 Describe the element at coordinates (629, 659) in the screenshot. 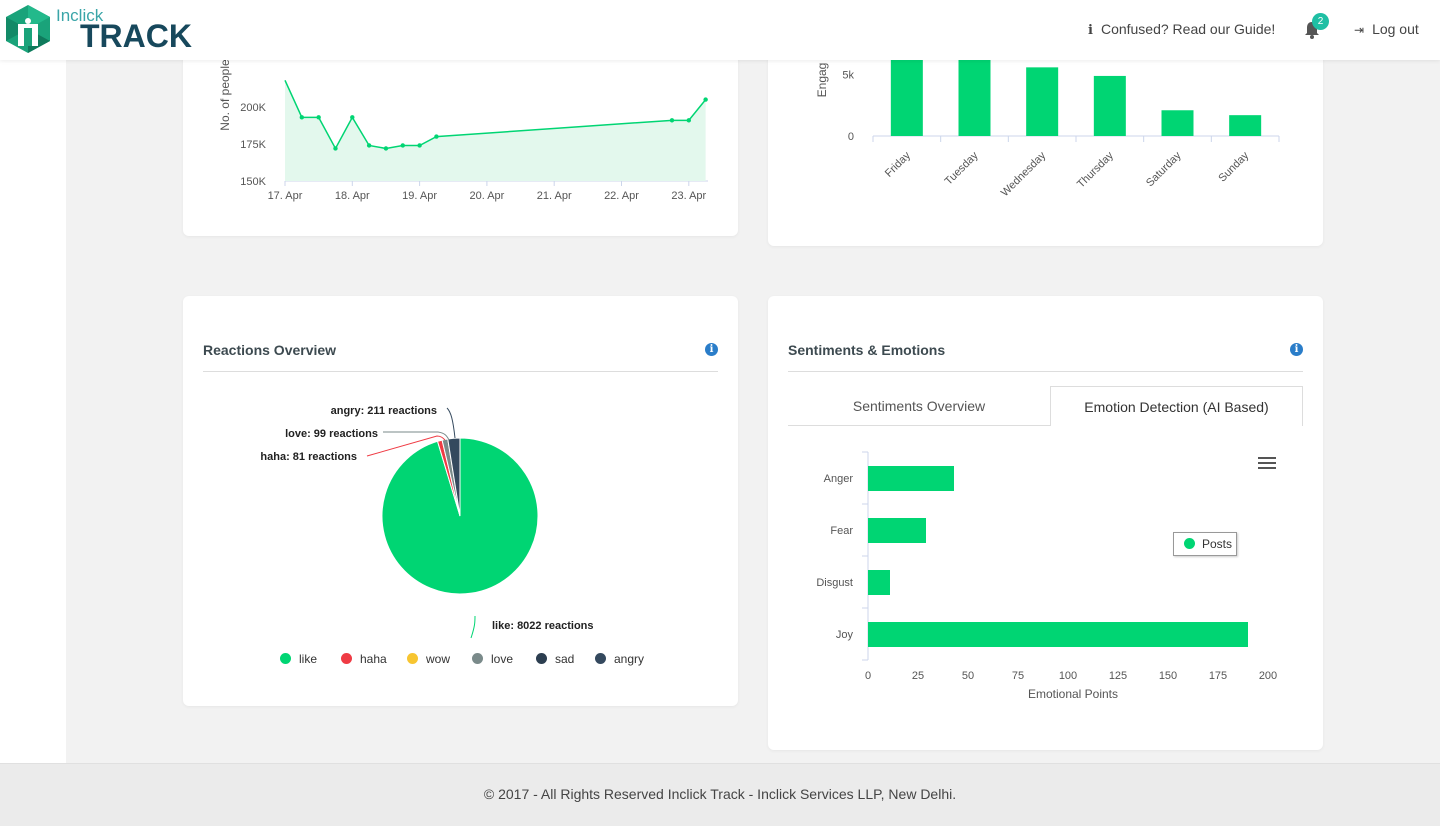

I see `legend-angry-label: angry` at that location.